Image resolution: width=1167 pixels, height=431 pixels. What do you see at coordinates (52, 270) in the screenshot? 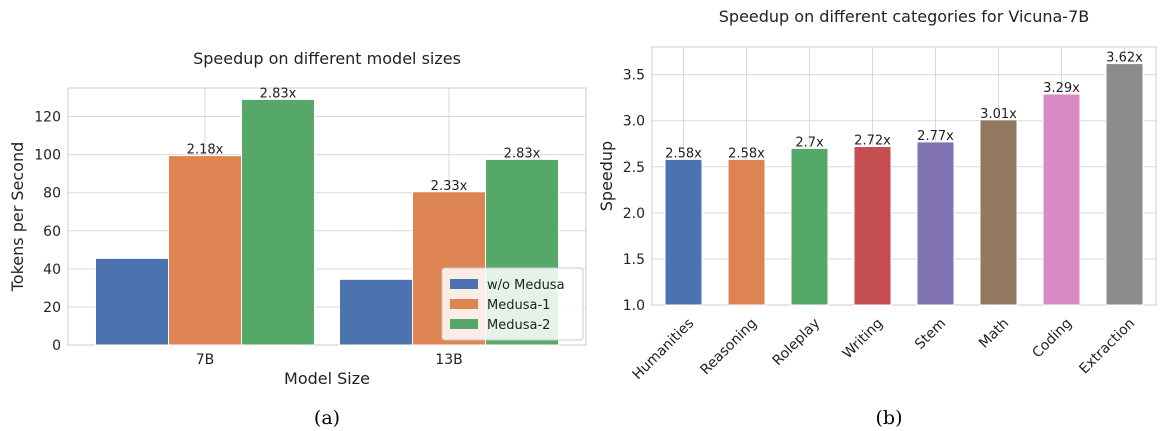
I see `y-tick-label: 40` at bounding box center [52, 270].